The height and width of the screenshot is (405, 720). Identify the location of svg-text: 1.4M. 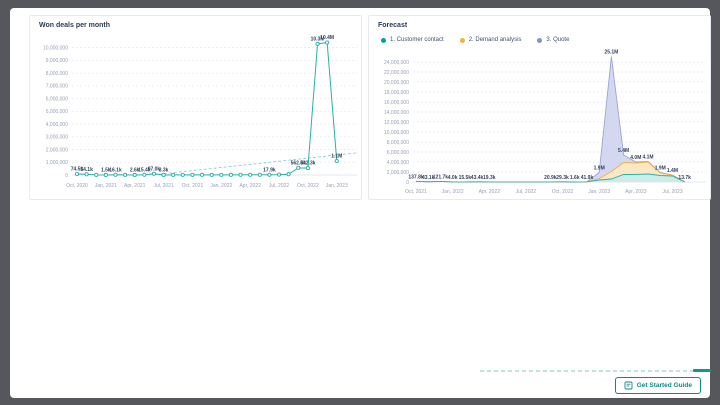
(672, 171).